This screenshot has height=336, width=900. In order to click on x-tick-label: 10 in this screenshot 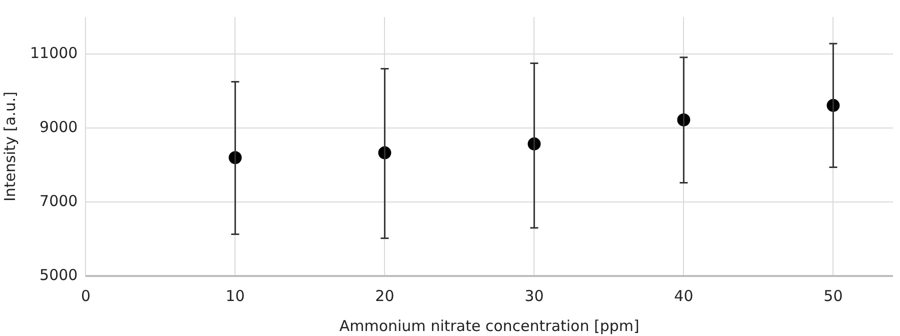, I will do `click(235, 295)`.